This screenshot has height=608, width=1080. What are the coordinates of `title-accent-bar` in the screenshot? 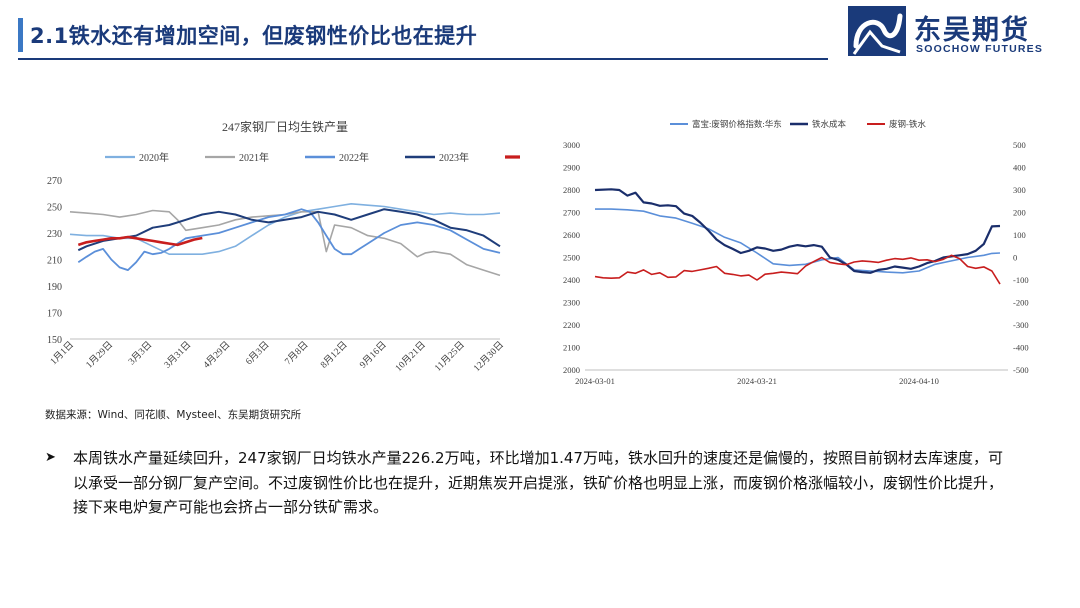 It's located at (20, 35).